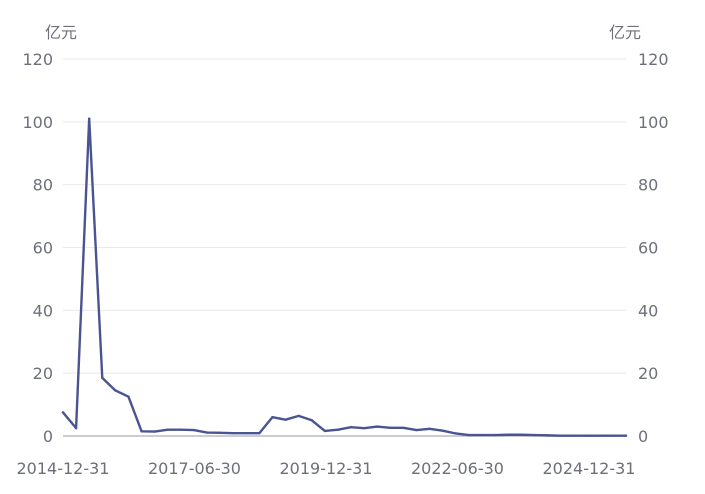 The height and width of the screenshot is (494, 705). I want to click on x-tick-label: 2017-06-30, so click(194, 468).